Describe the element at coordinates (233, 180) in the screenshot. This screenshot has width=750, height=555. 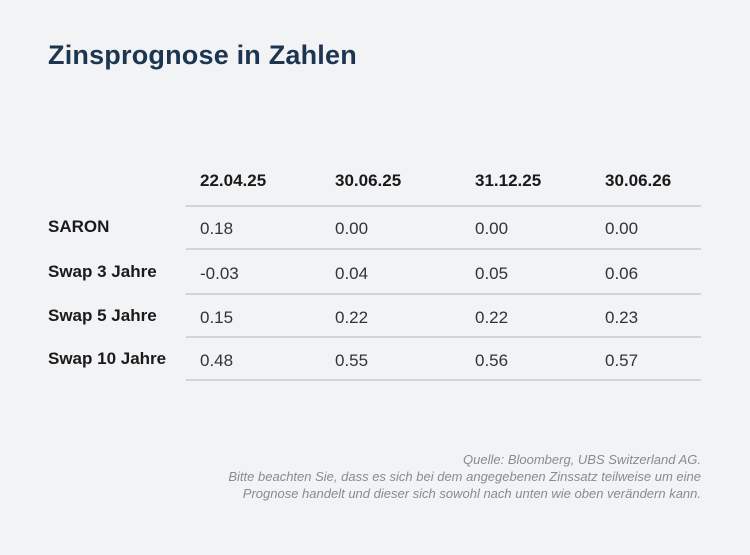
I see `column-header: 22.04.25` at that location.